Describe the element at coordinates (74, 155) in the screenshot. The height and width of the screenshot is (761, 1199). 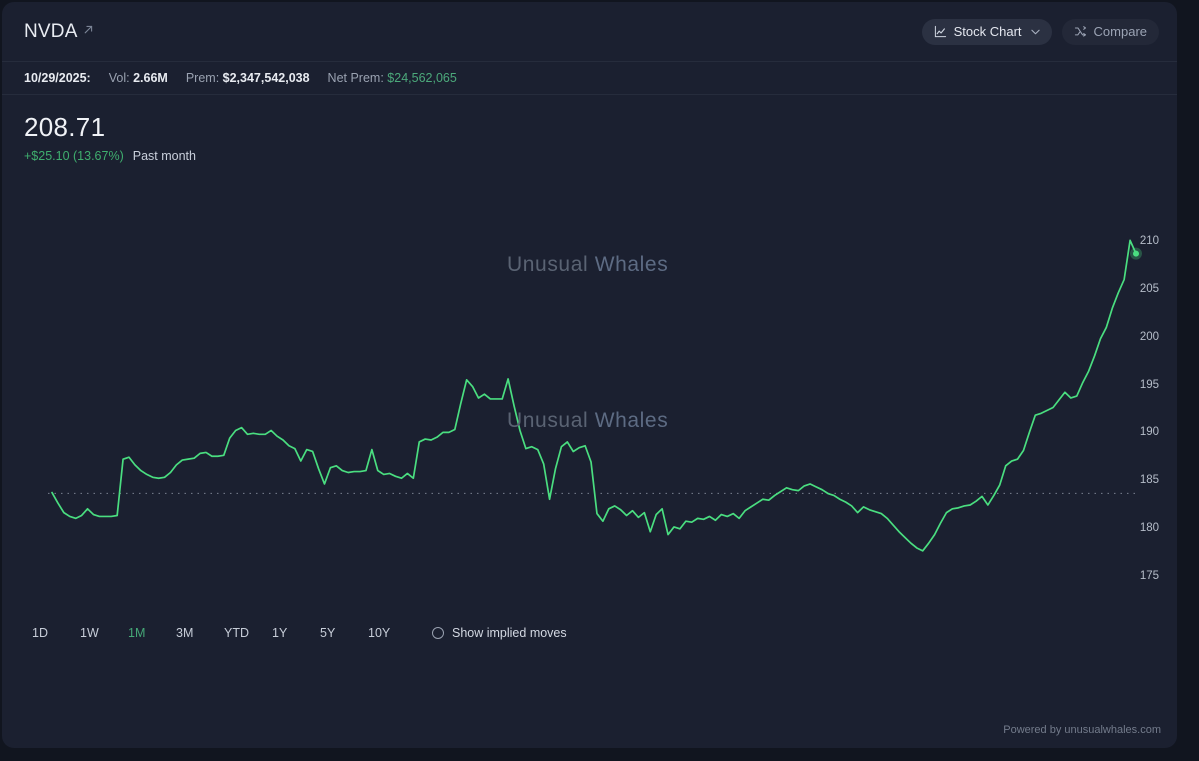
I see `price-change: +$25.10 (13.67%)` at that location.